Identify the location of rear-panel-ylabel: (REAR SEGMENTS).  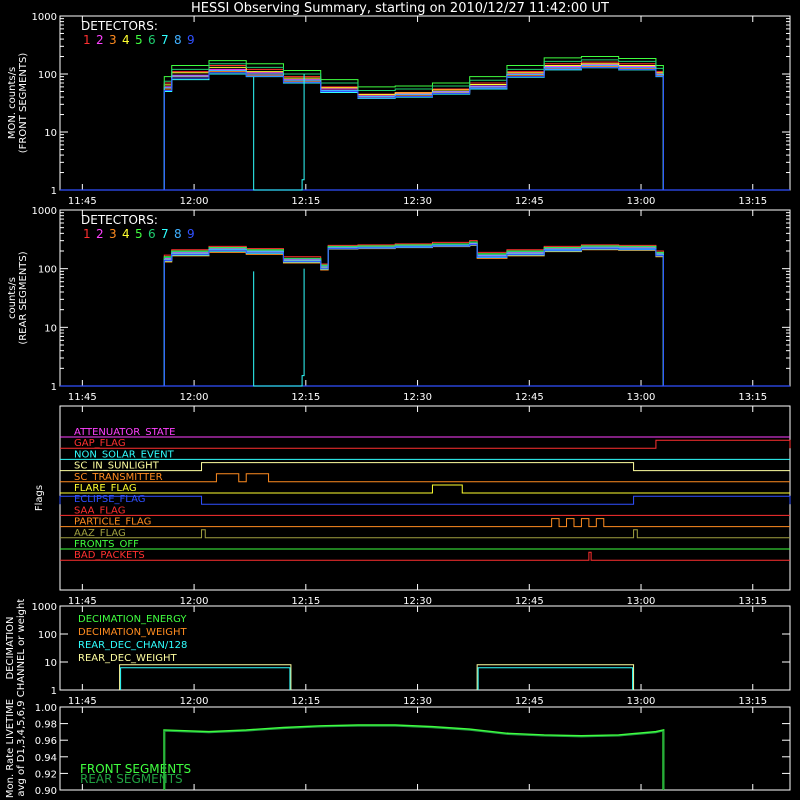
(23, 297).